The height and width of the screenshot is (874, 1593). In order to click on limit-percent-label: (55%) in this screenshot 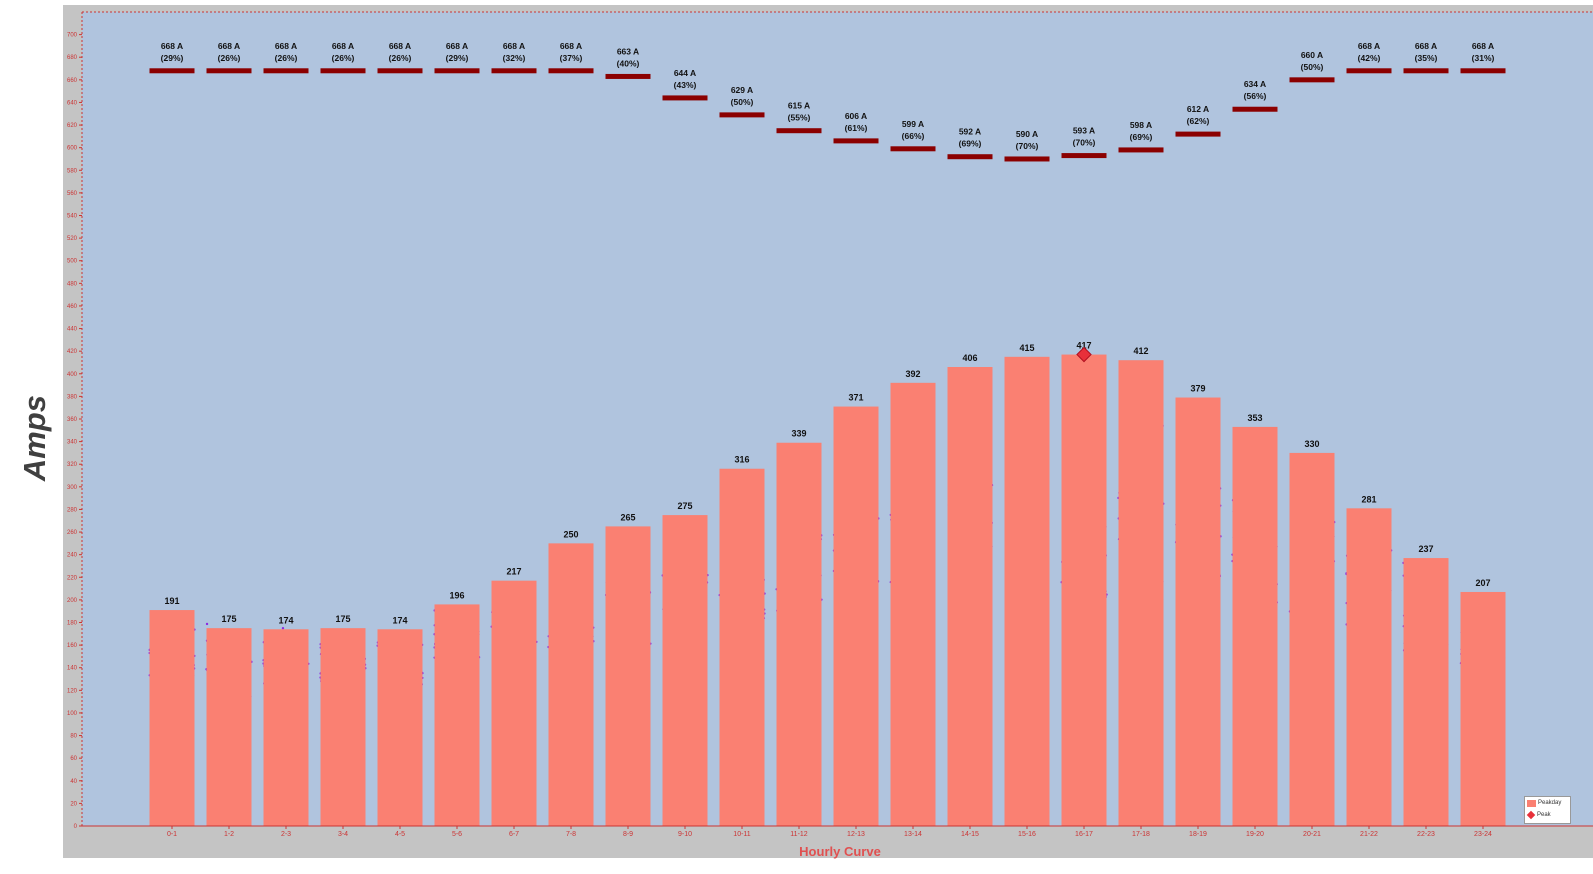, I will do `click(799, 118)`.